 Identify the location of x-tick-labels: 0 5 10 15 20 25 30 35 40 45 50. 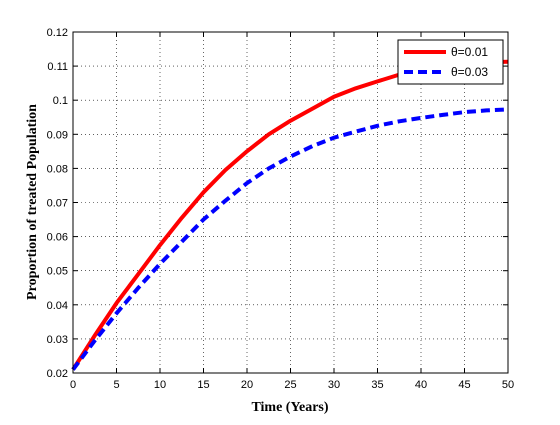
(292, 385).